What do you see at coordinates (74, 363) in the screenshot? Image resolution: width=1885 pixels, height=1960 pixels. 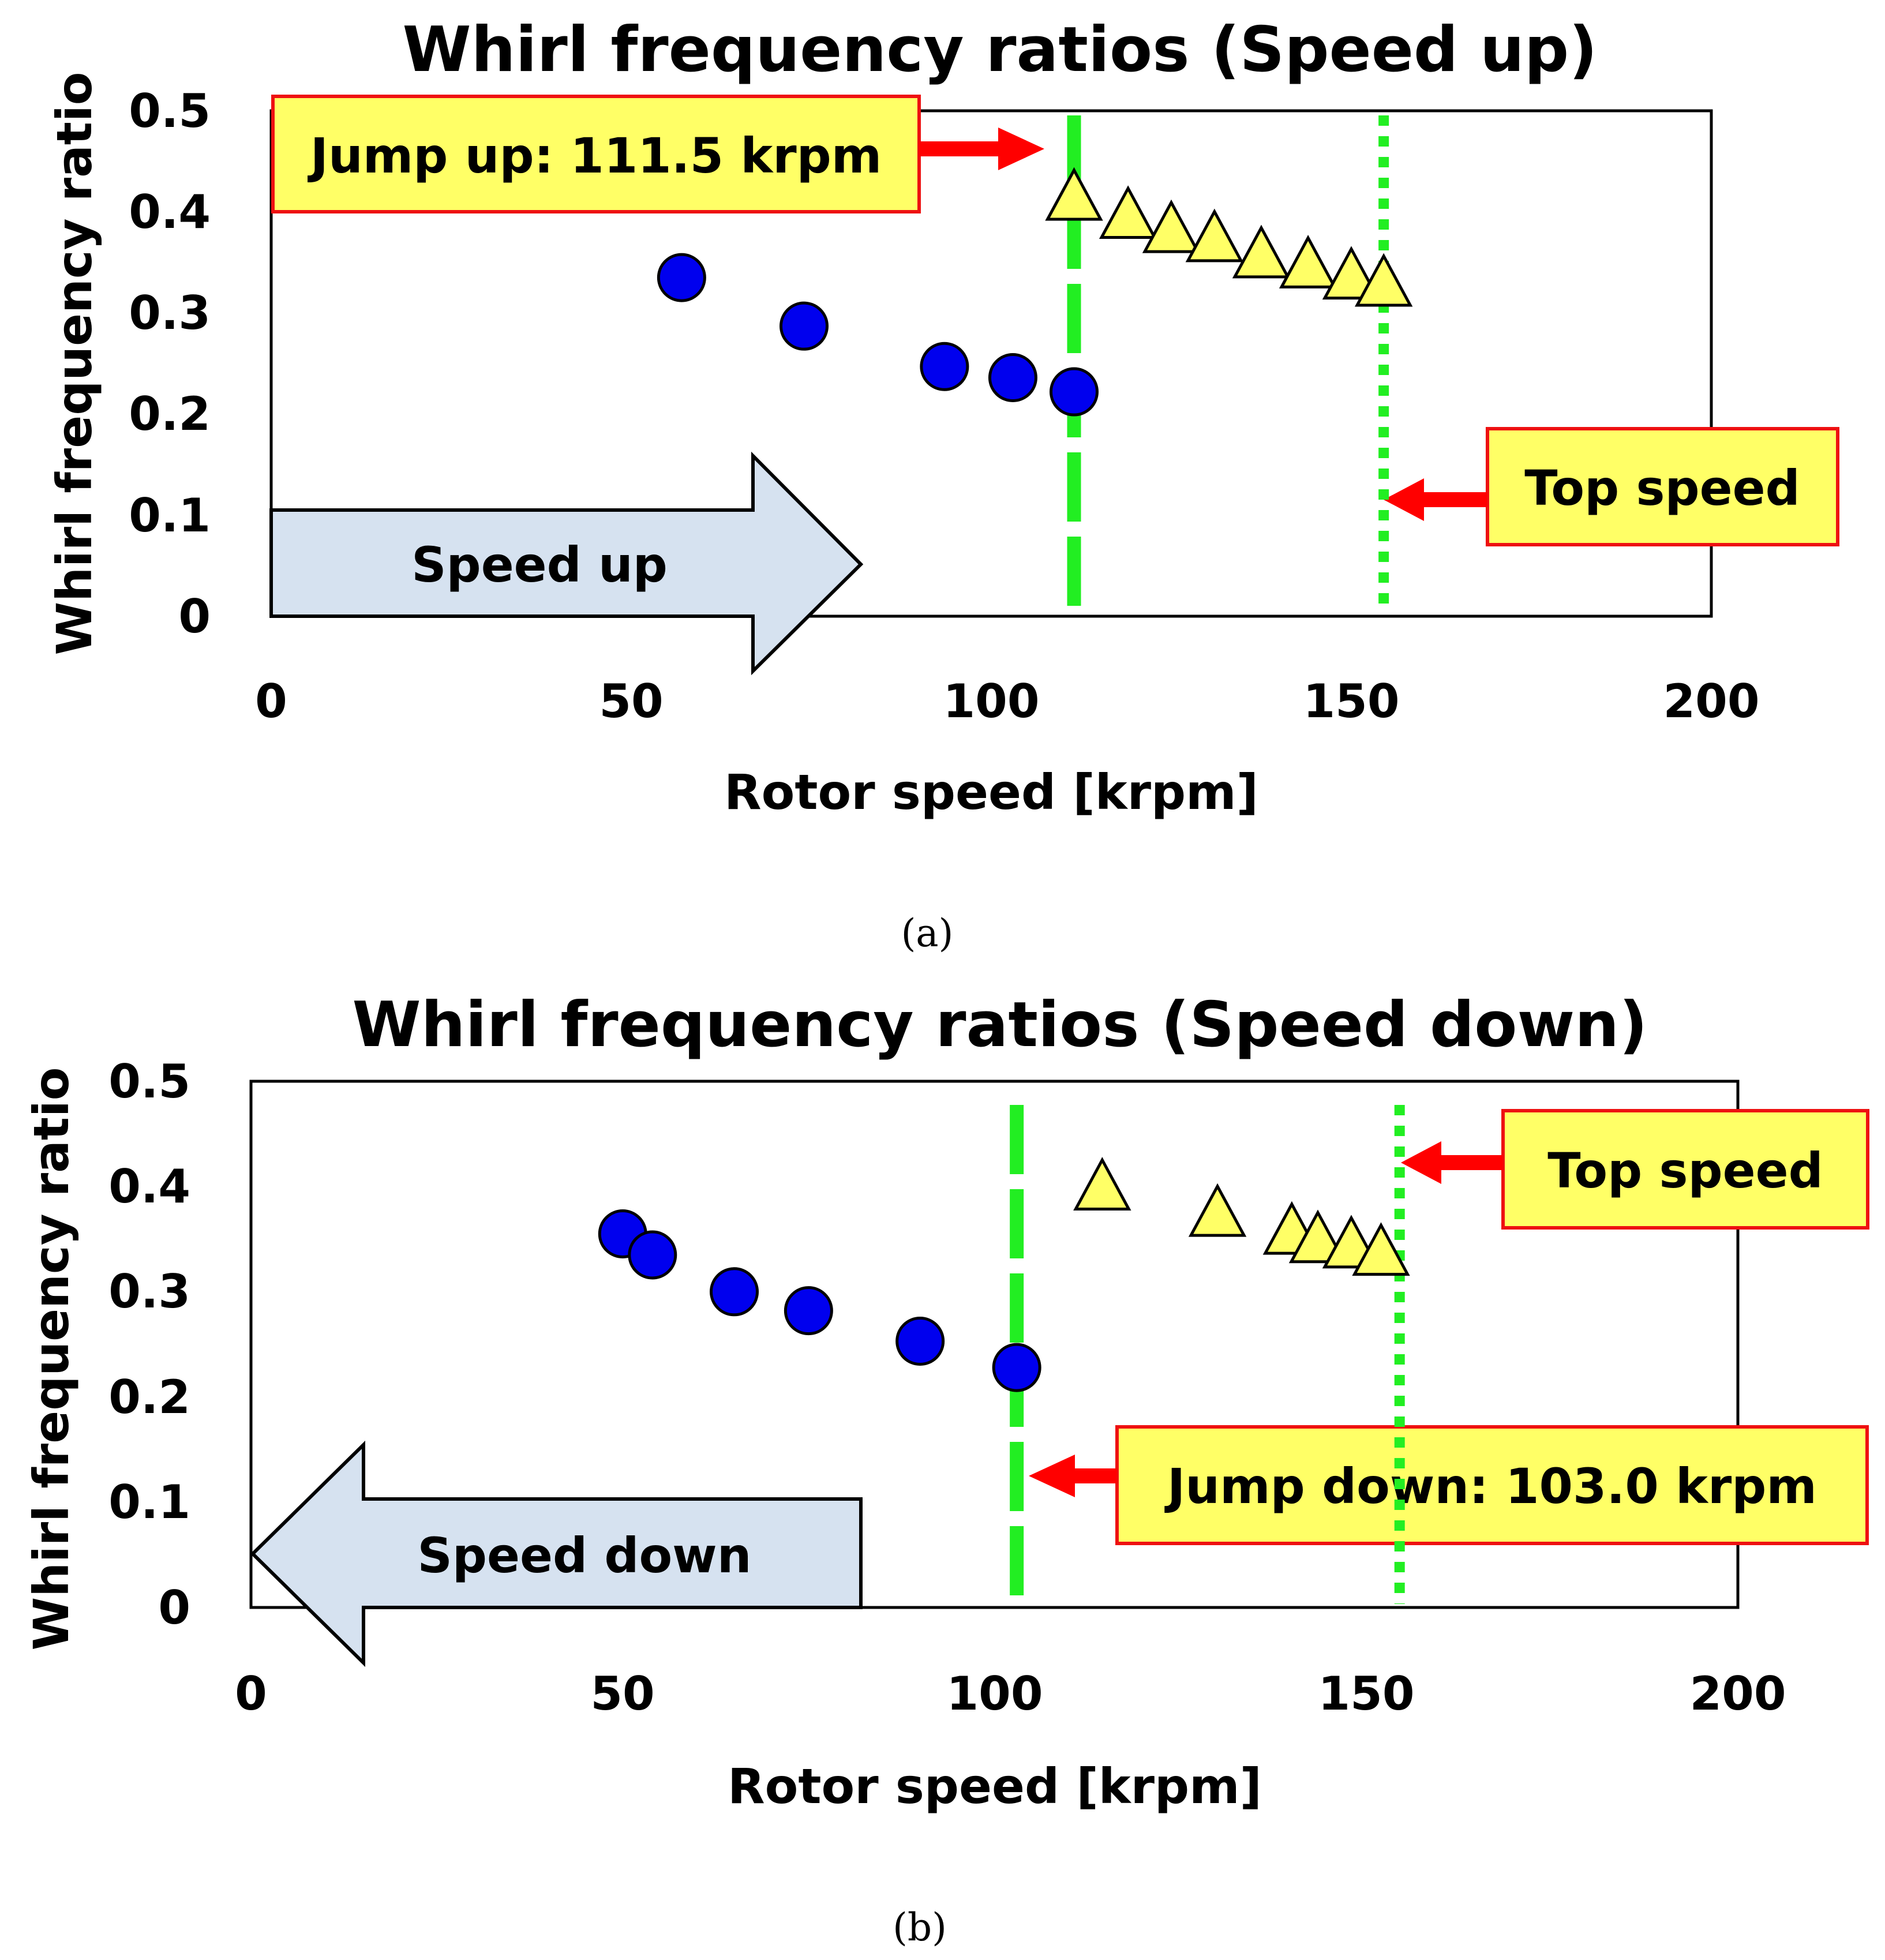 I see `chart-a-y-axis-label: Whirl frequency ratio` at bounding box center [74, 363].